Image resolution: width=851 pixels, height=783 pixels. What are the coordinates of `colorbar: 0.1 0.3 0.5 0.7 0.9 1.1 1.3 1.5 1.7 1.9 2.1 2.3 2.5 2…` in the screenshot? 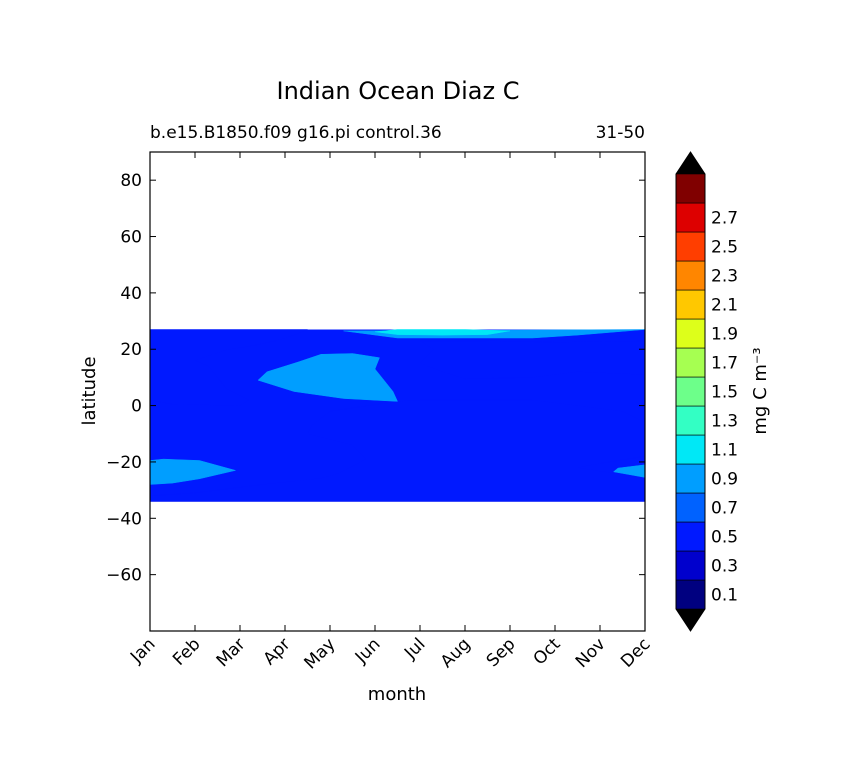 It's located at (706, 391).